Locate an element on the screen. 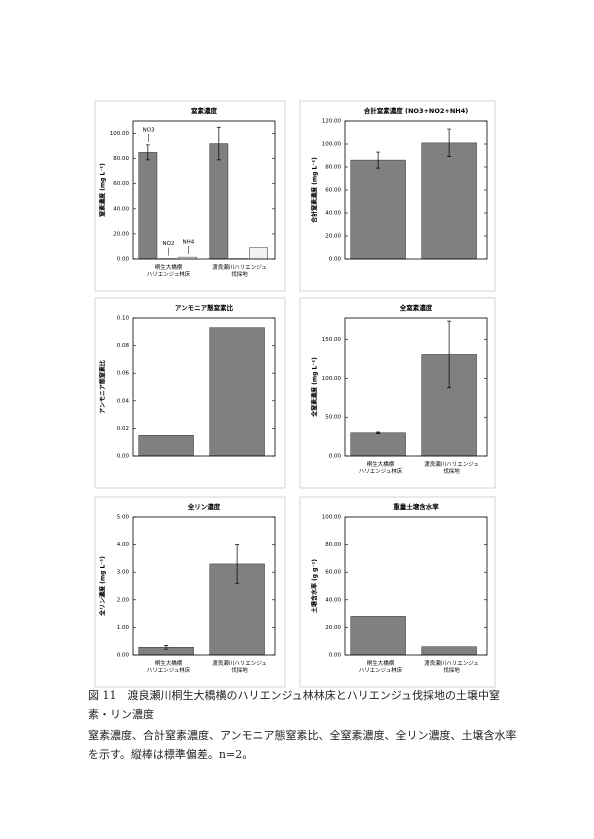  series-annotation: NO3 is located at coordinates (149, 130).